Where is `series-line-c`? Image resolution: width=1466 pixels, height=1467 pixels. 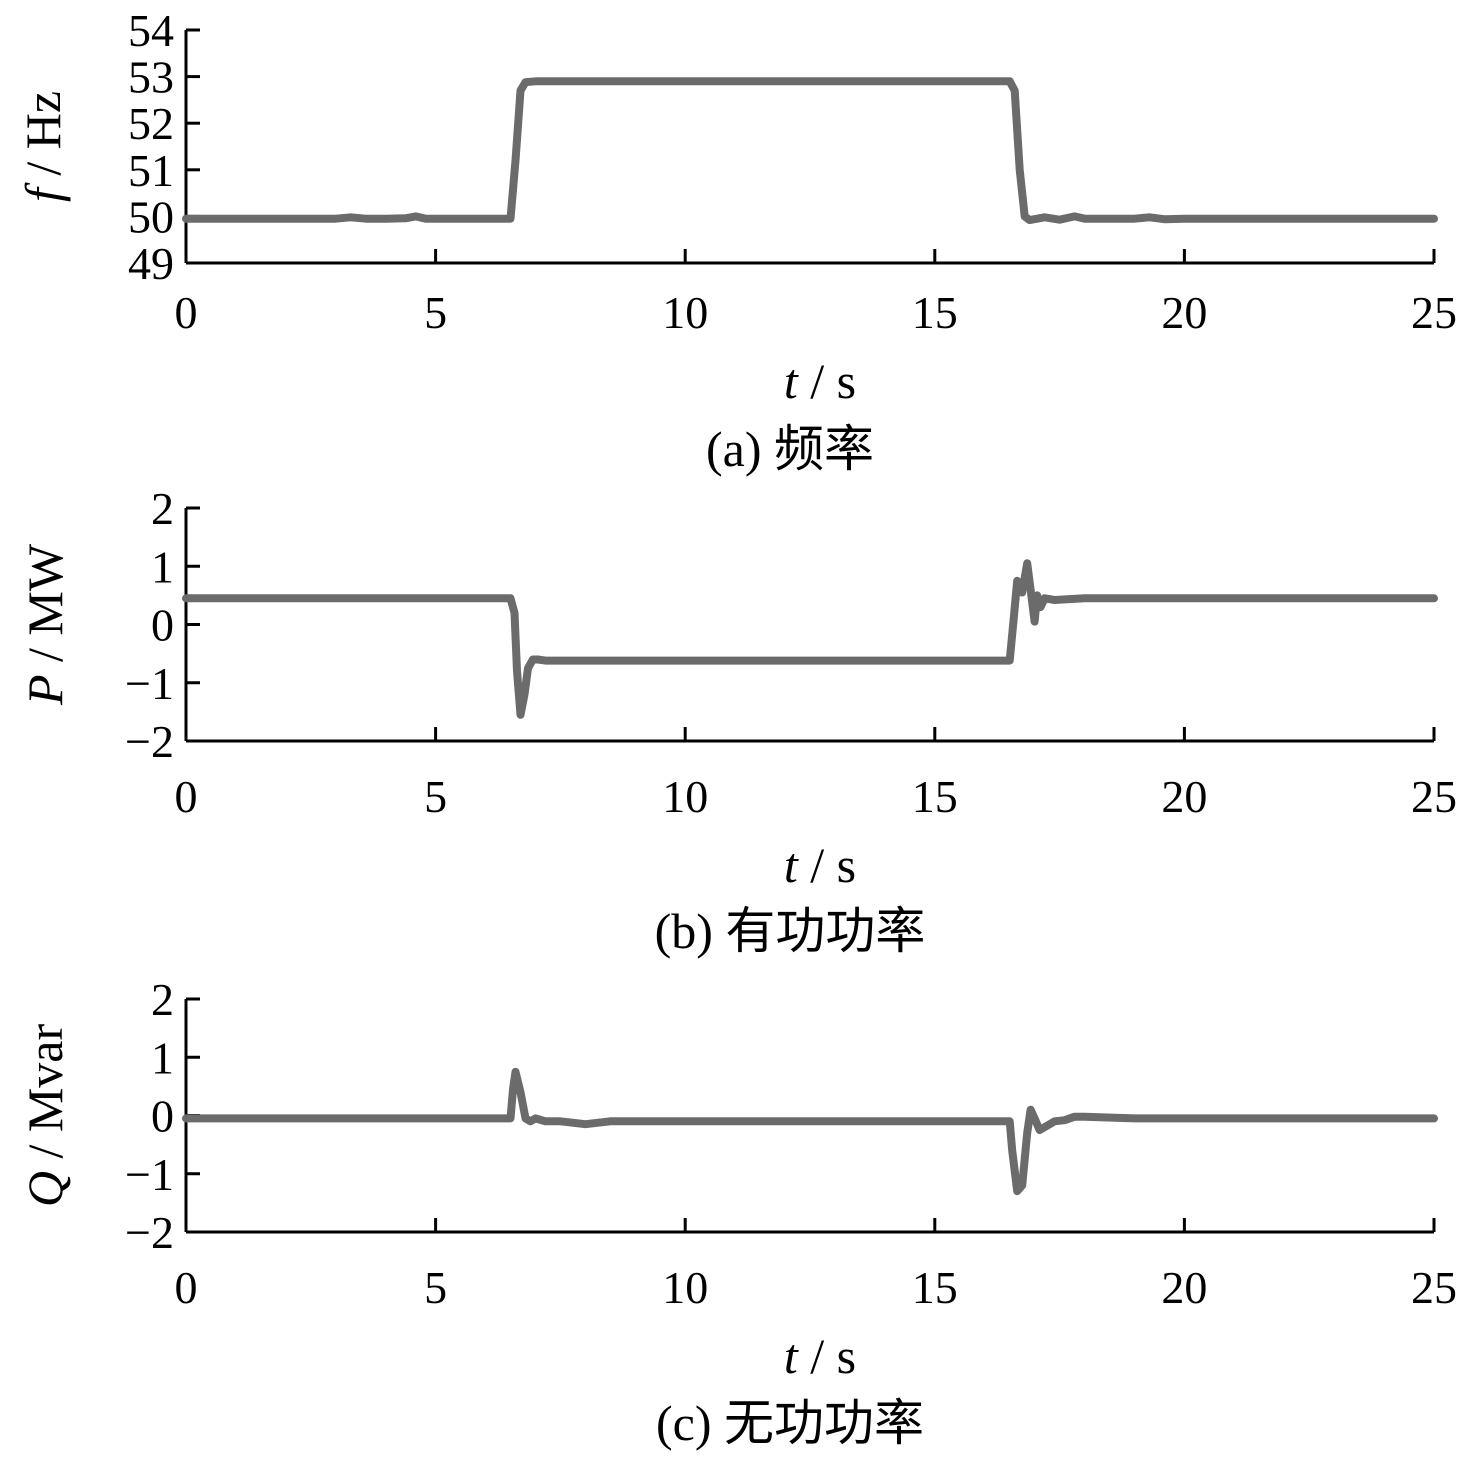
series-line-c is located at coordinates (810, 1131).